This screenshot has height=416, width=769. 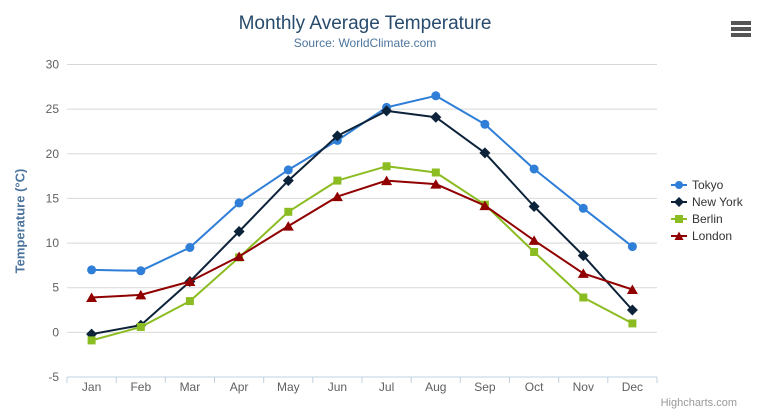 What do you see at coordinates (679, 235) in the screenshot?
I see `legend-marker-triangle-icon` at bounding box center [679, 235].